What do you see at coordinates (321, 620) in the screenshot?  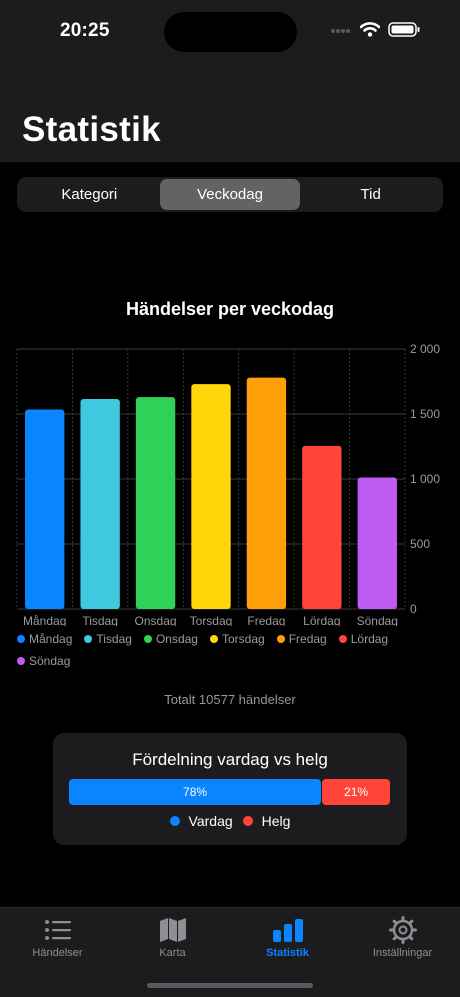 I see `x-tick-label: Lördag` at bounding box center [321, 620].